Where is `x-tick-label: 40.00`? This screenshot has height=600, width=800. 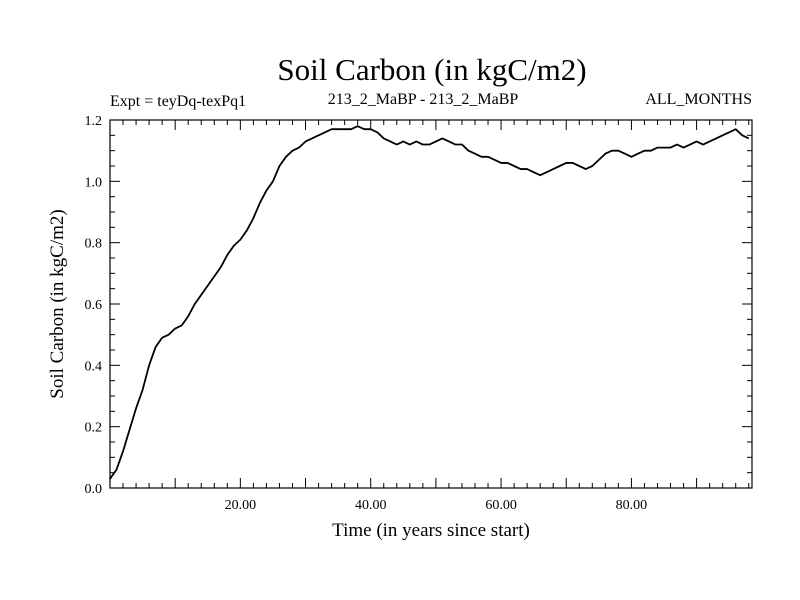
x-tick-label: 40.00 is located at coordinates (371, 505).